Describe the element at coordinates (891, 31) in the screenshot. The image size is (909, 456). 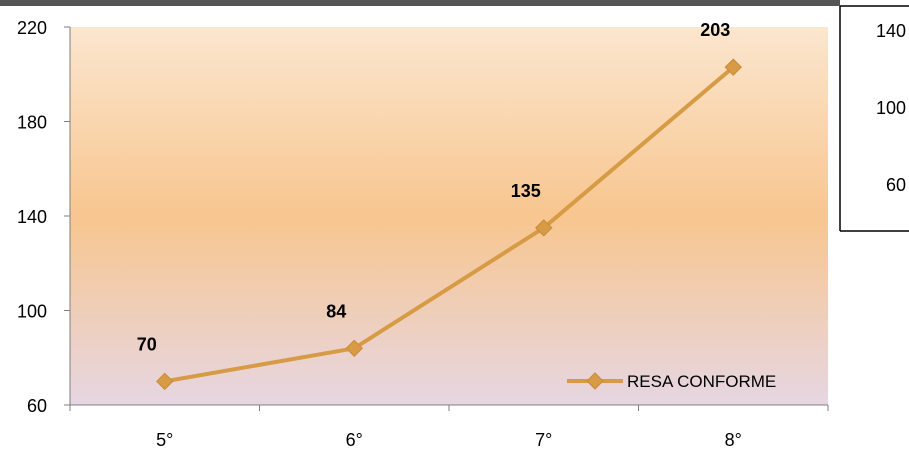
I see `inset-tick-label: 140` at that location.